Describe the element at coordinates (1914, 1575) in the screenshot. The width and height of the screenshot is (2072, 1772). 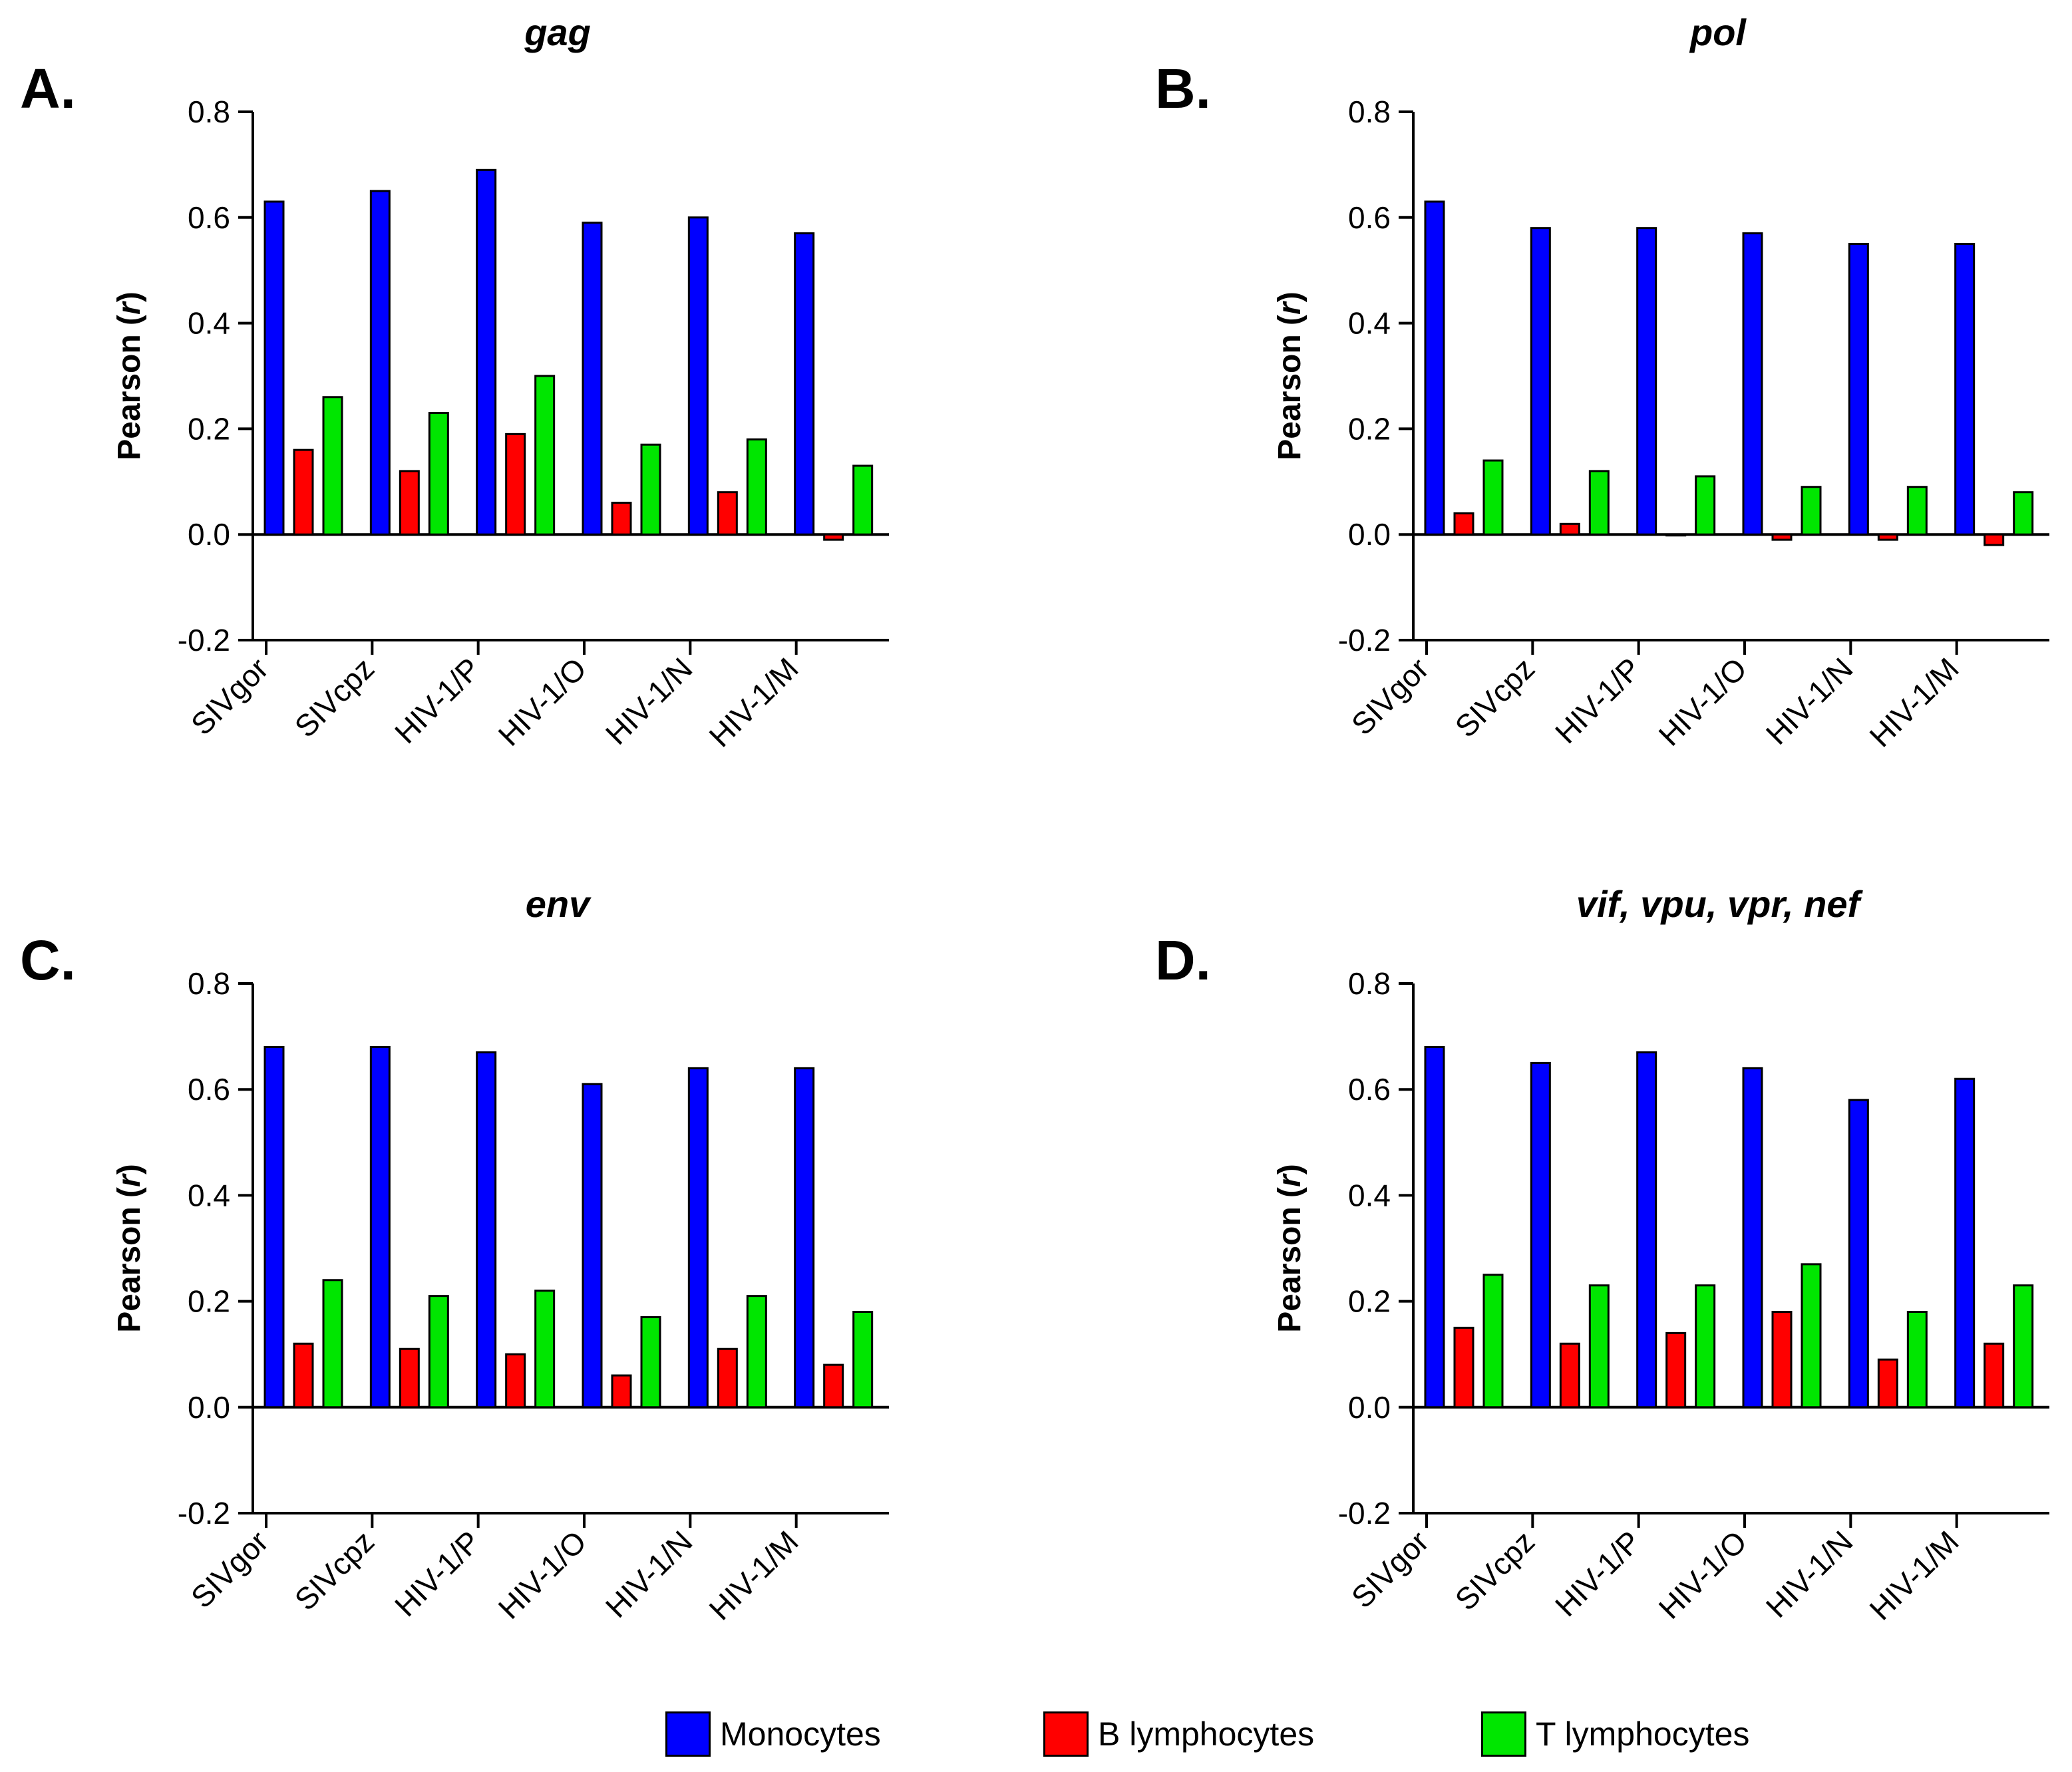
I see `x-tick-label-d-5: HIV-1/M` at that location.